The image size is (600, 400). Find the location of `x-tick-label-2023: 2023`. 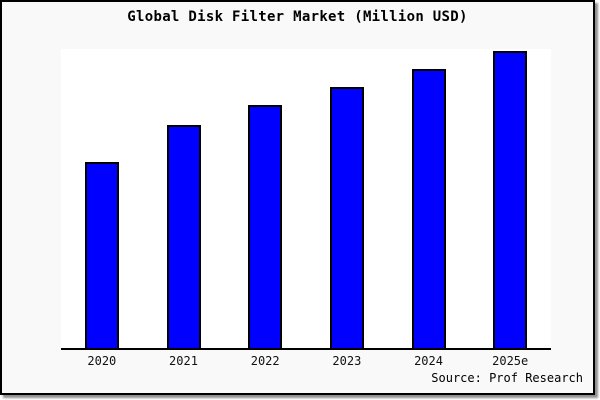

x-tick-label-2023: 2023 is located at coordinates (347, 361).